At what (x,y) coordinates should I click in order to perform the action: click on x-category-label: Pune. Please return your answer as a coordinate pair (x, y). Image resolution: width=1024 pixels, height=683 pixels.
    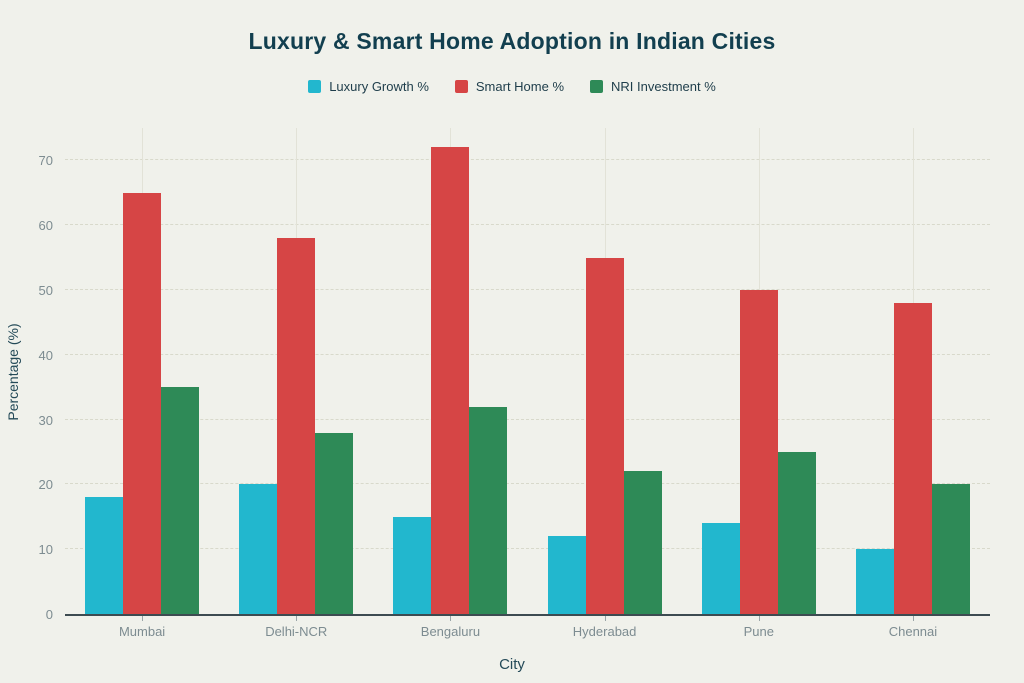
    Looking at the image, I should click on (758, 631).